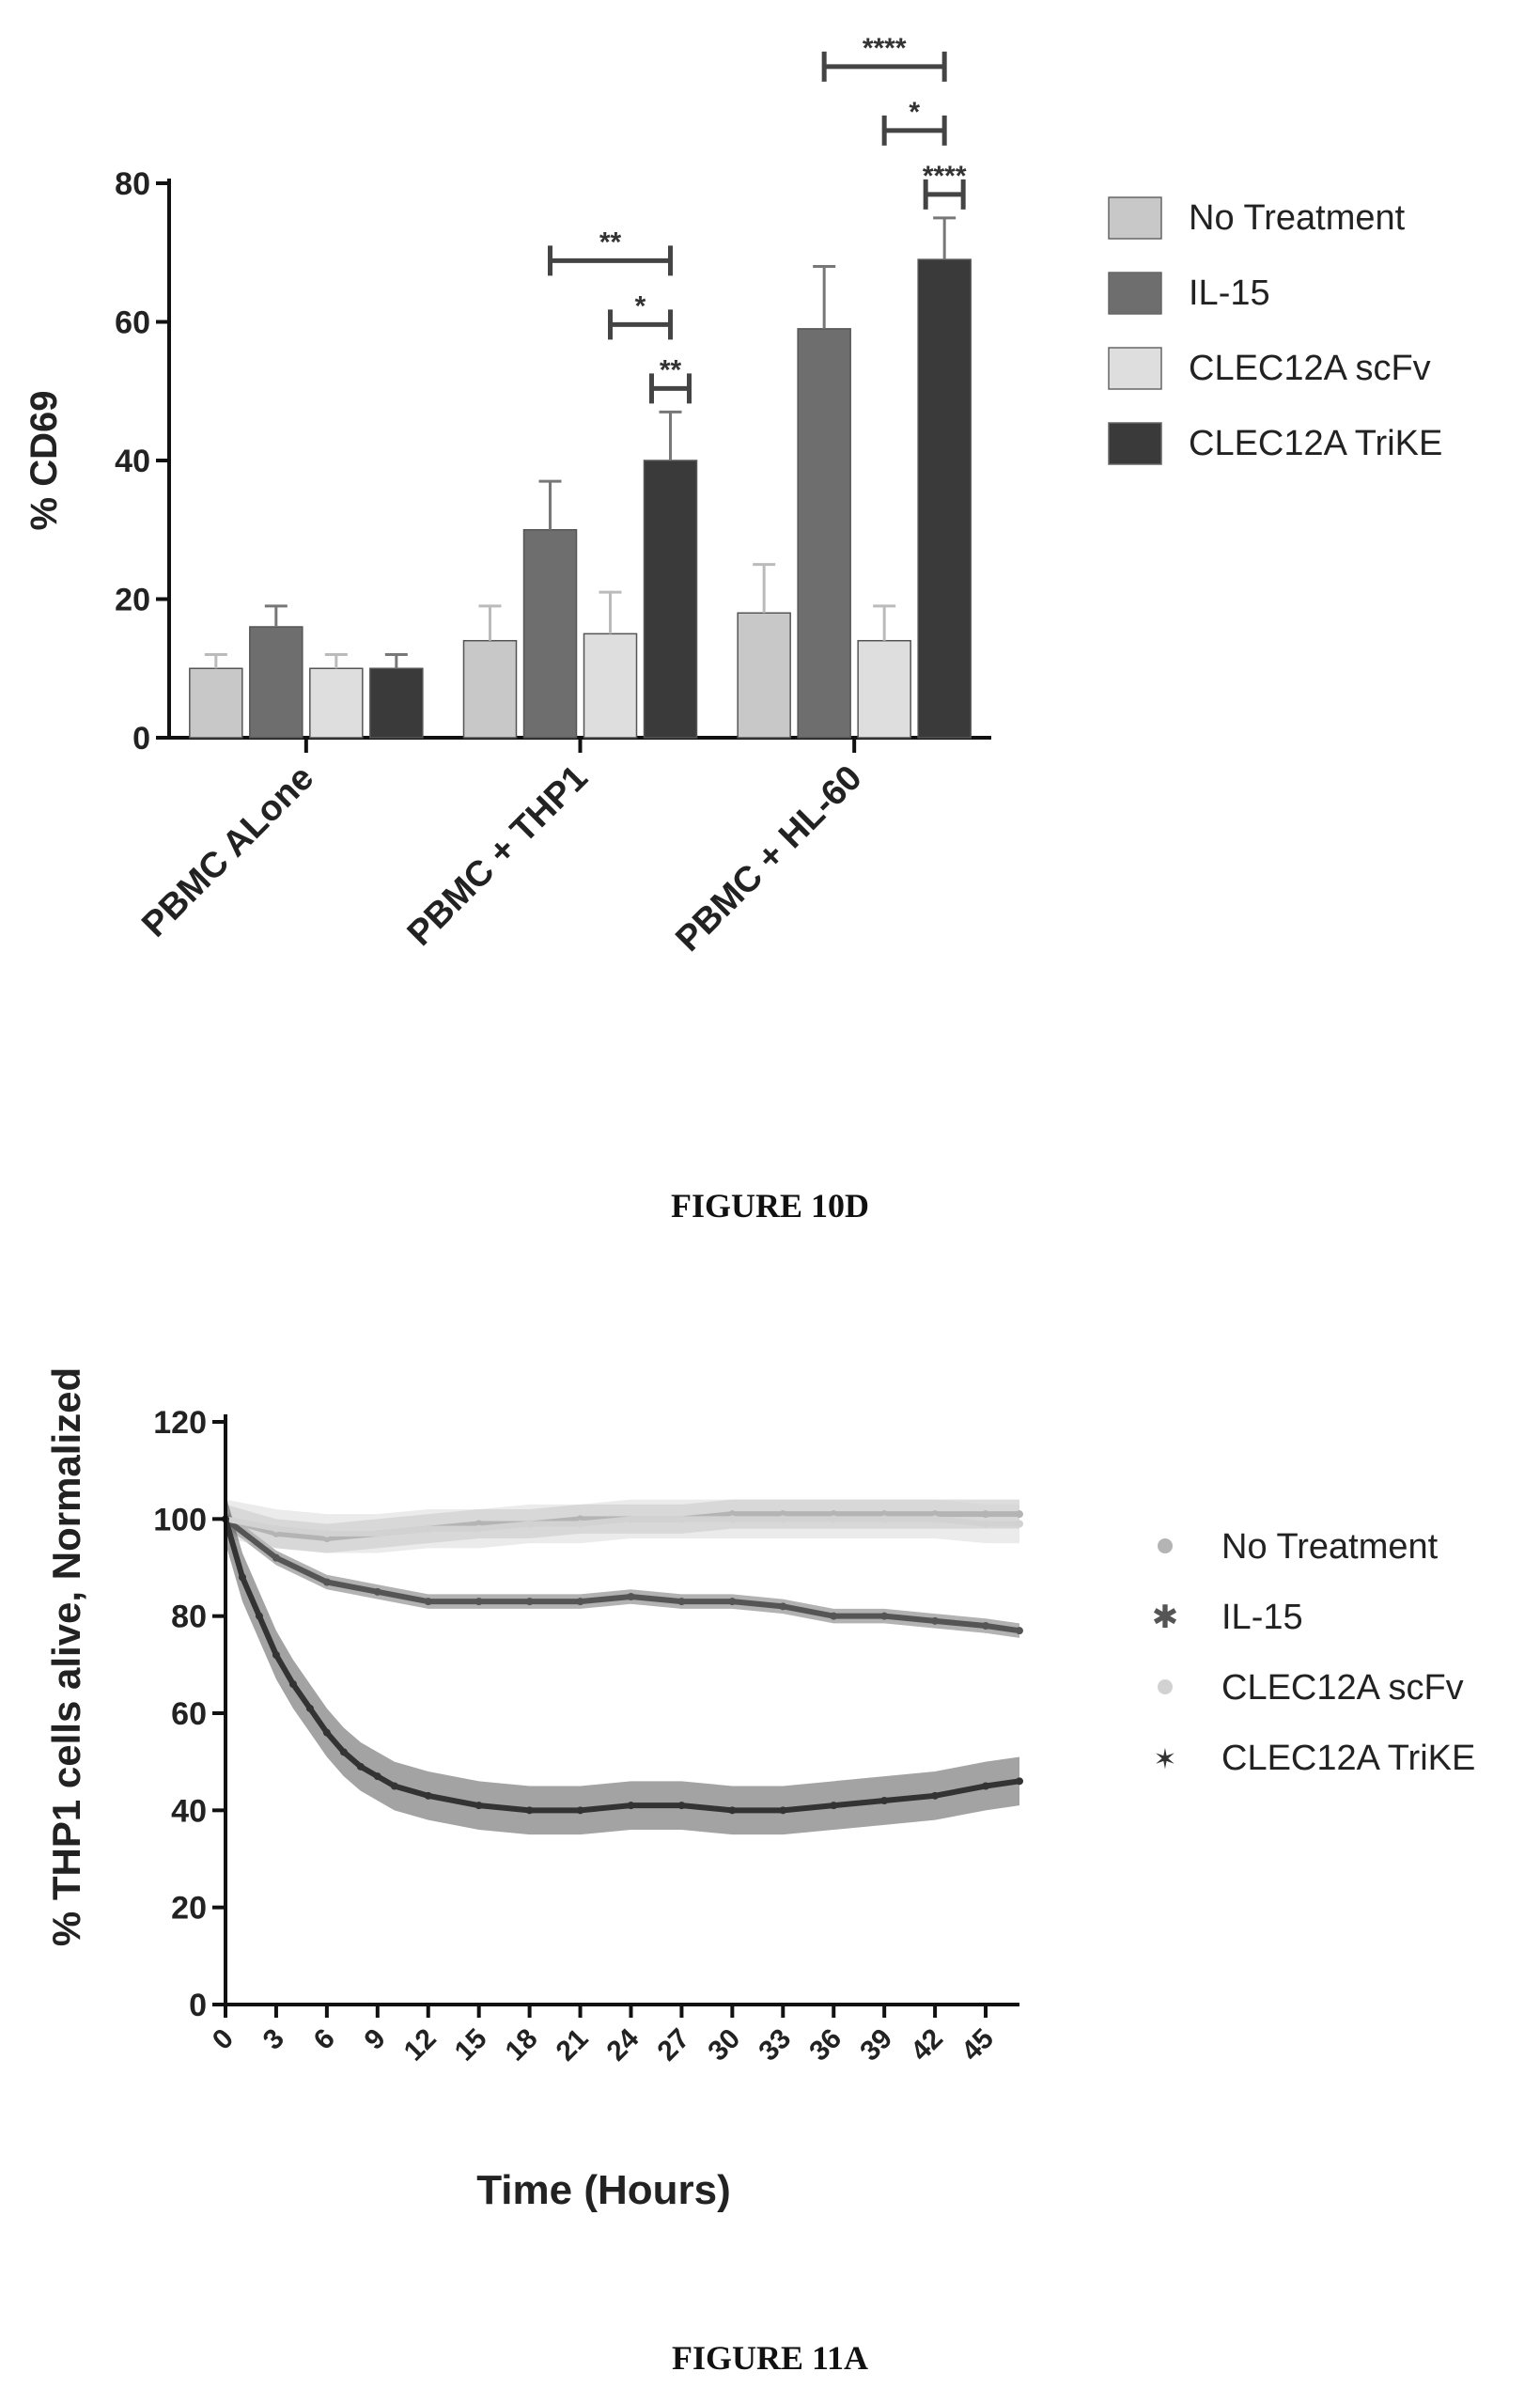 Image resolution: width=1540 pixels, height=2403 pixels. What do you see at coordinates (1135, 218) in the screenshot?
I see `legend-swatch-no-treatment` at bounding box center [1135, 218].